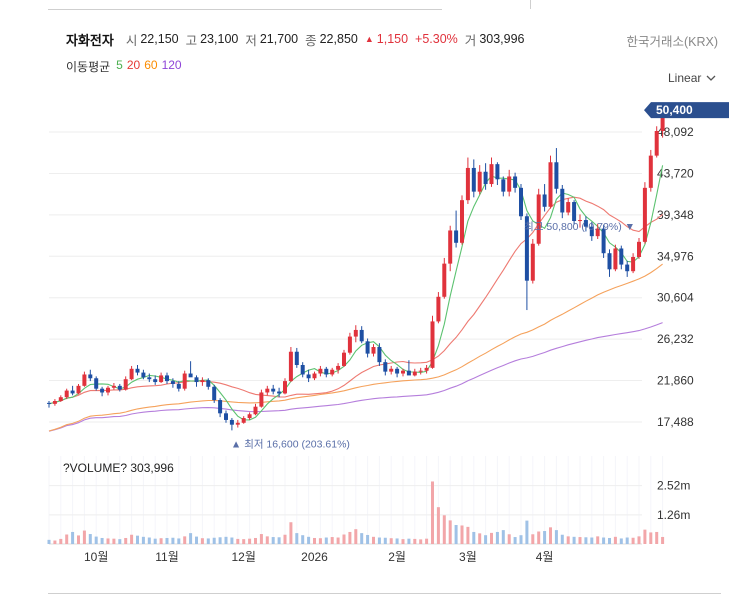  What do you see at coordinates (675, 298) in the screenshot?
I see `y-tick-label: 30,604` at bounding box center [675, 298].